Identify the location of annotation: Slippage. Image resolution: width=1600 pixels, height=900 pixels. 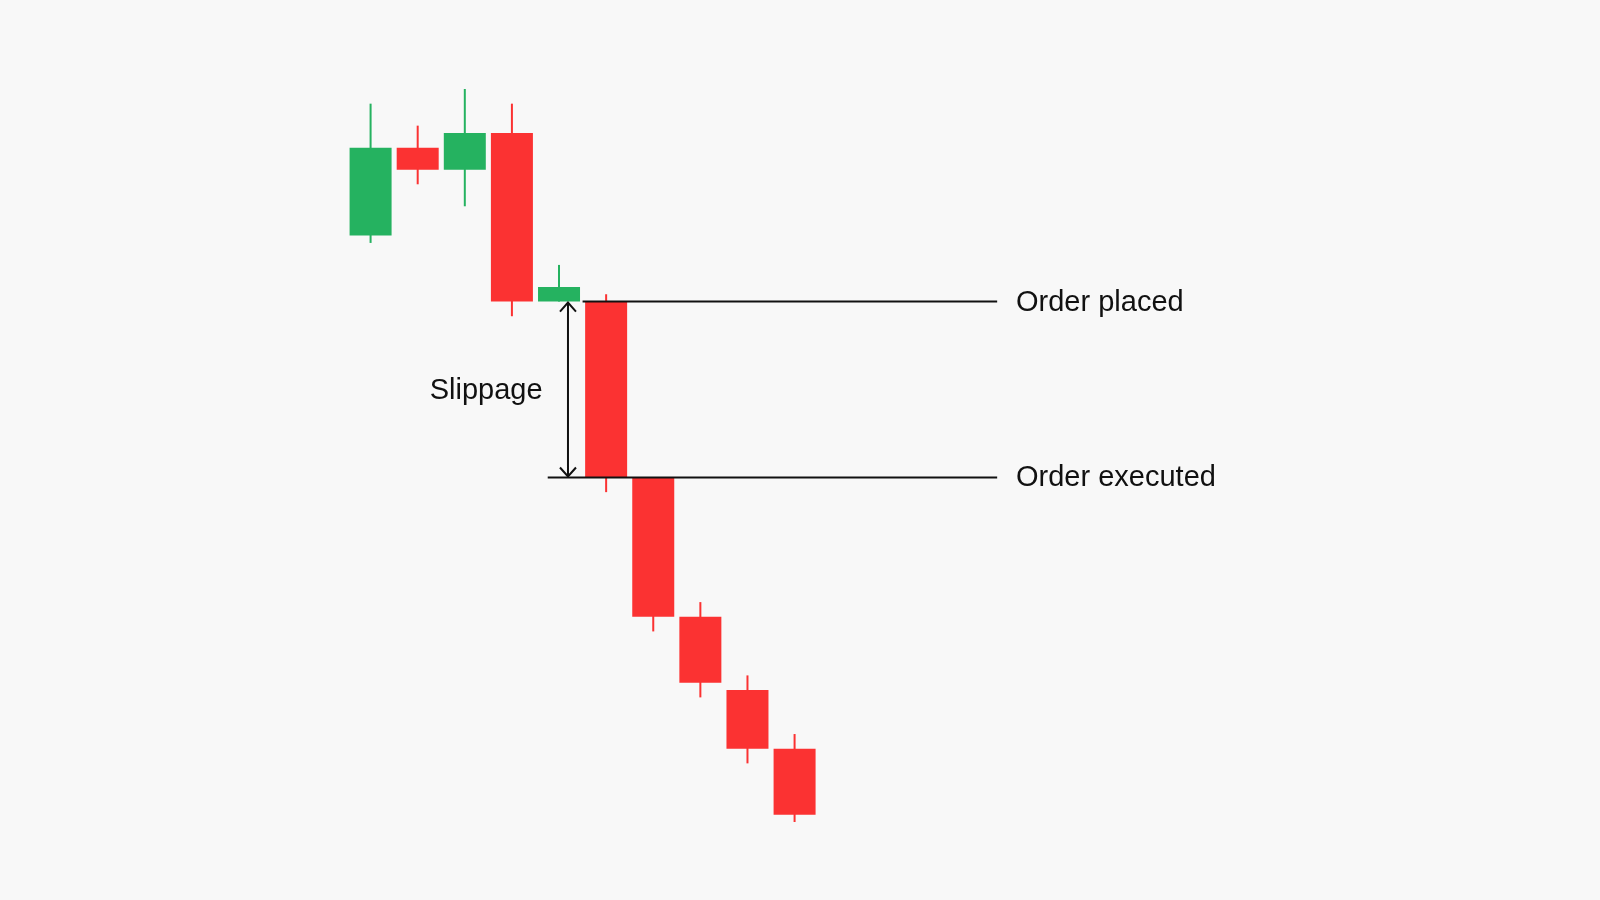
(486, 388).